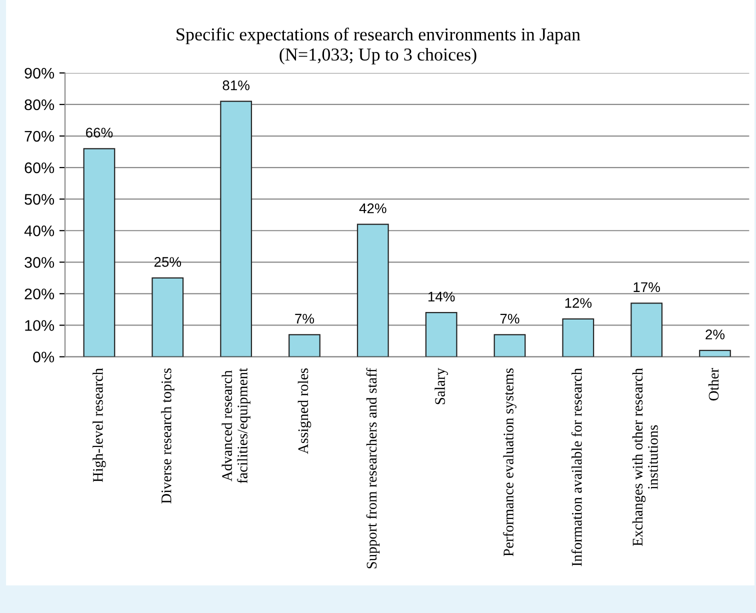 The width and height of the screenshot is (756, 613). Describe the element at coordinates (39, 104) in the screenshot. I see `y-tick-label: 80%` at that location.